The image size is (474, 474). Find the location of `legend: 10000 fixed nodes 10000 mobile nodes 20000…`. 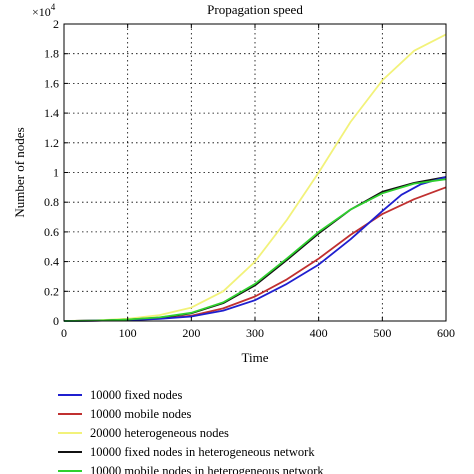

legend: 10000 fixed nodes 10000 mobile nodes 20000… is located at coordinates (191, 431).